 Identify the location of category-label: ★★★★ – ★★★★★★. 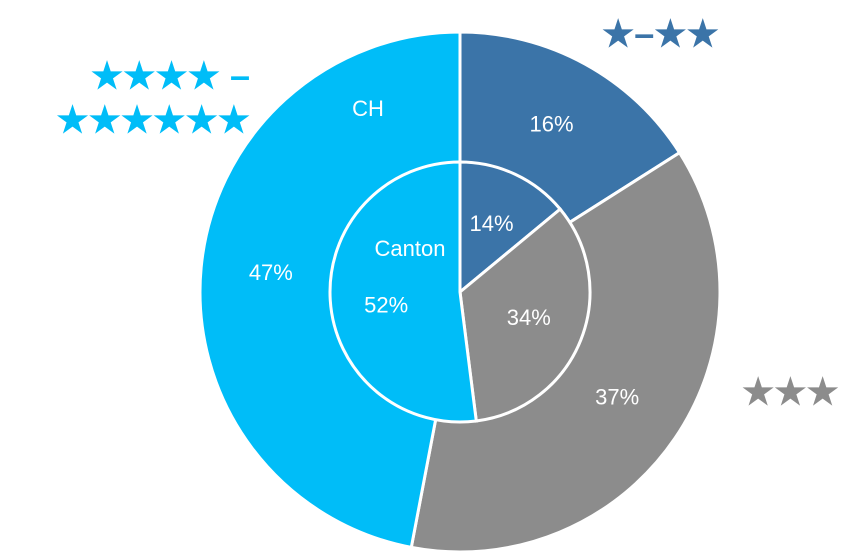
(153, 97).